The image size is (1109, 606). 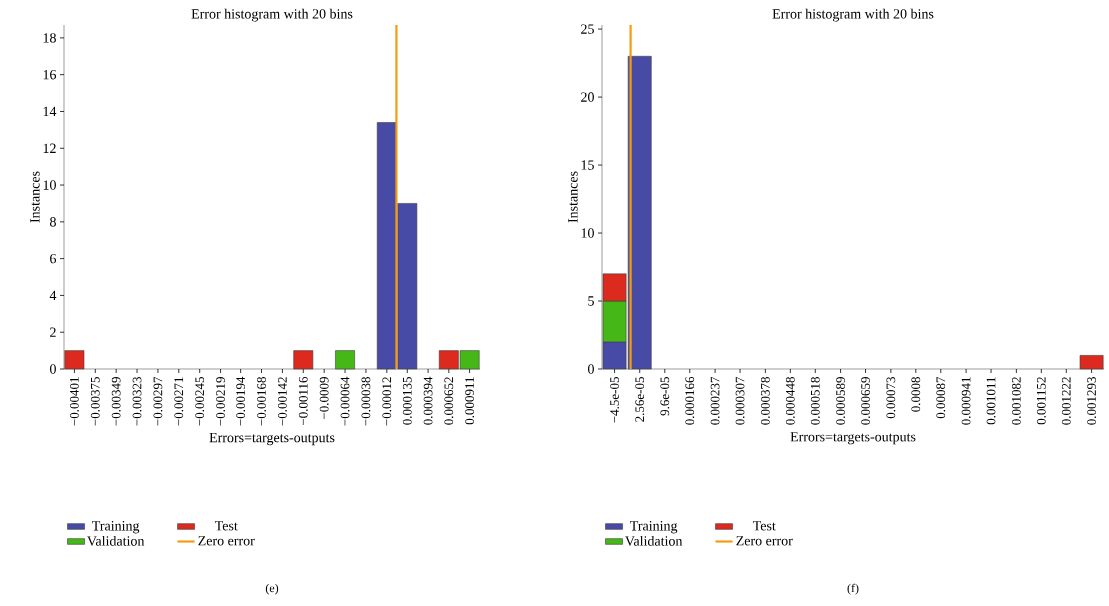 I want to click on y-tick-label: 6, so click(x=53, y=258).